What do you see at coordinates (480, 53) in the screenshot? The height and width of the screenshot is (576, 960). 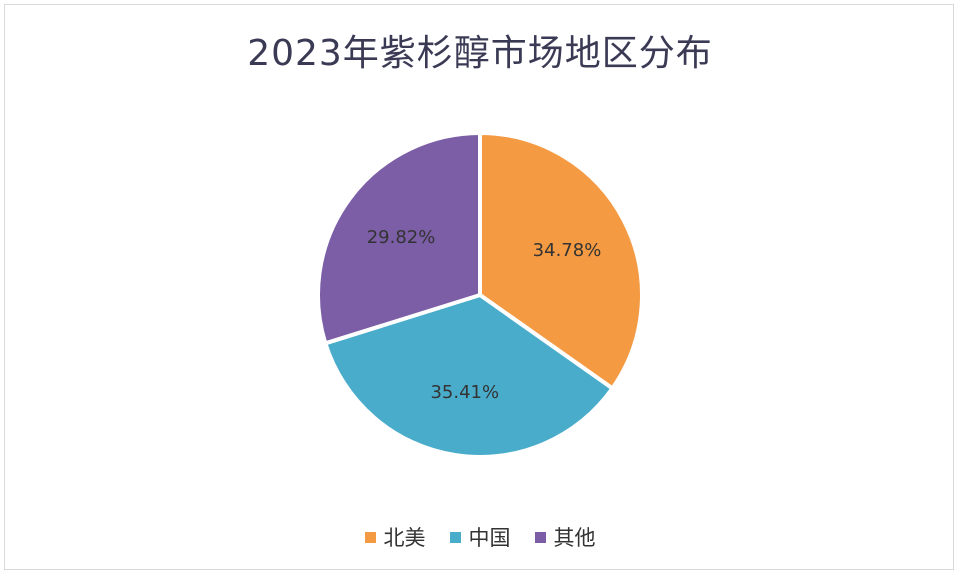 I see `chart-title: 2023年紫杉醇市场地区分布` at bounding box center [480, 53].